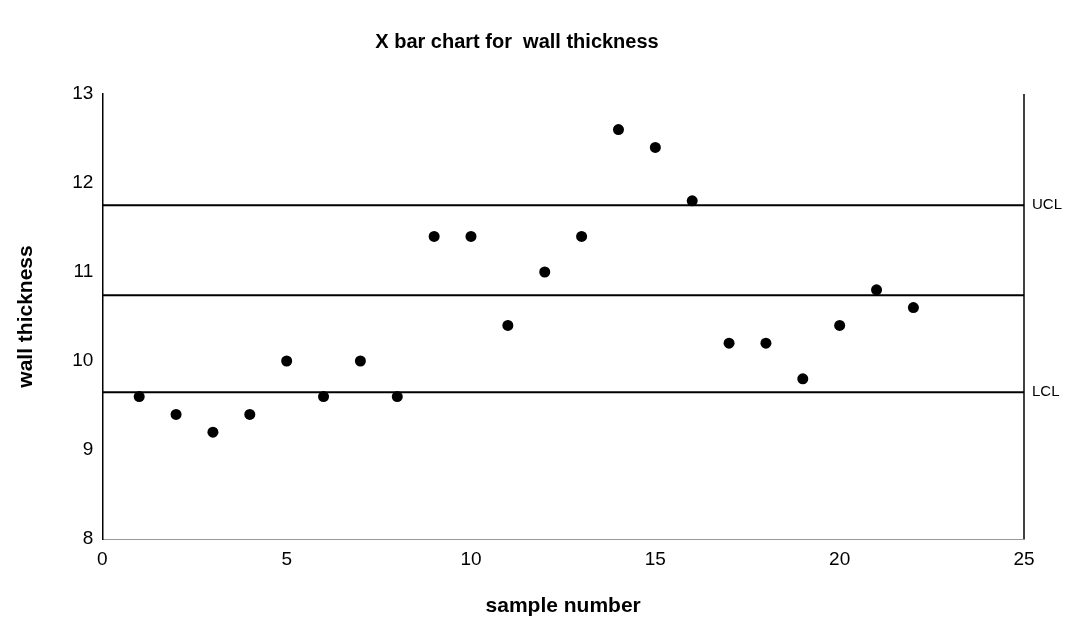  Describe the element at coordinates (88, 538) in the screenshot. I see `y-tick-label: 8` at that location.